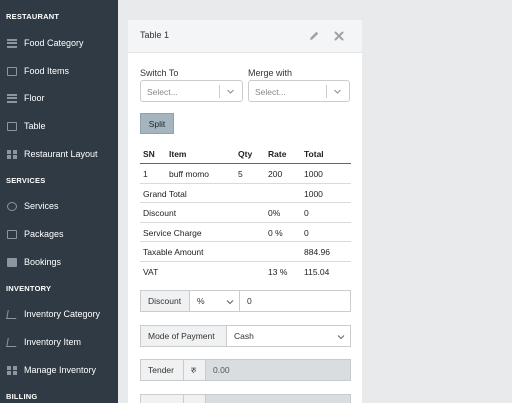 The height and width of the screenshot is (403, 512). I want to click on sidebar-item-bookings: Bookings, so click(59, 262).